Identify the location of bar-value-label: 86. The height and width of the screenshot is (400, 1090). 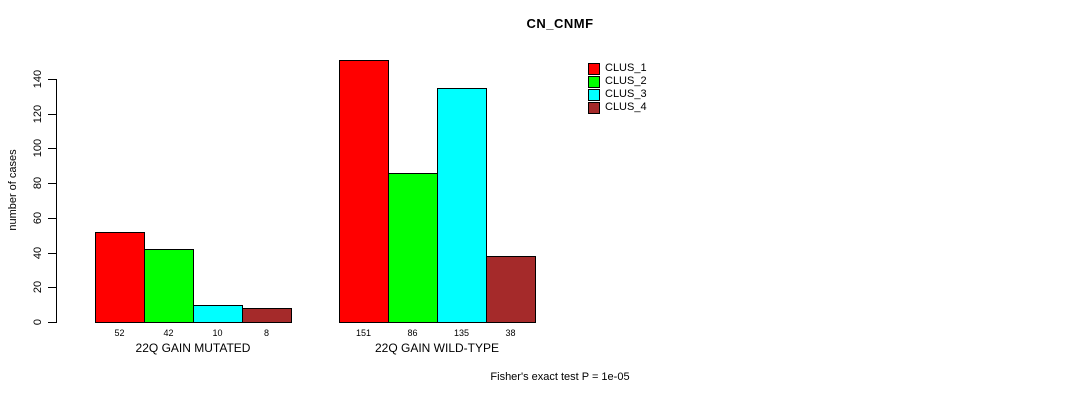
(412, 333).